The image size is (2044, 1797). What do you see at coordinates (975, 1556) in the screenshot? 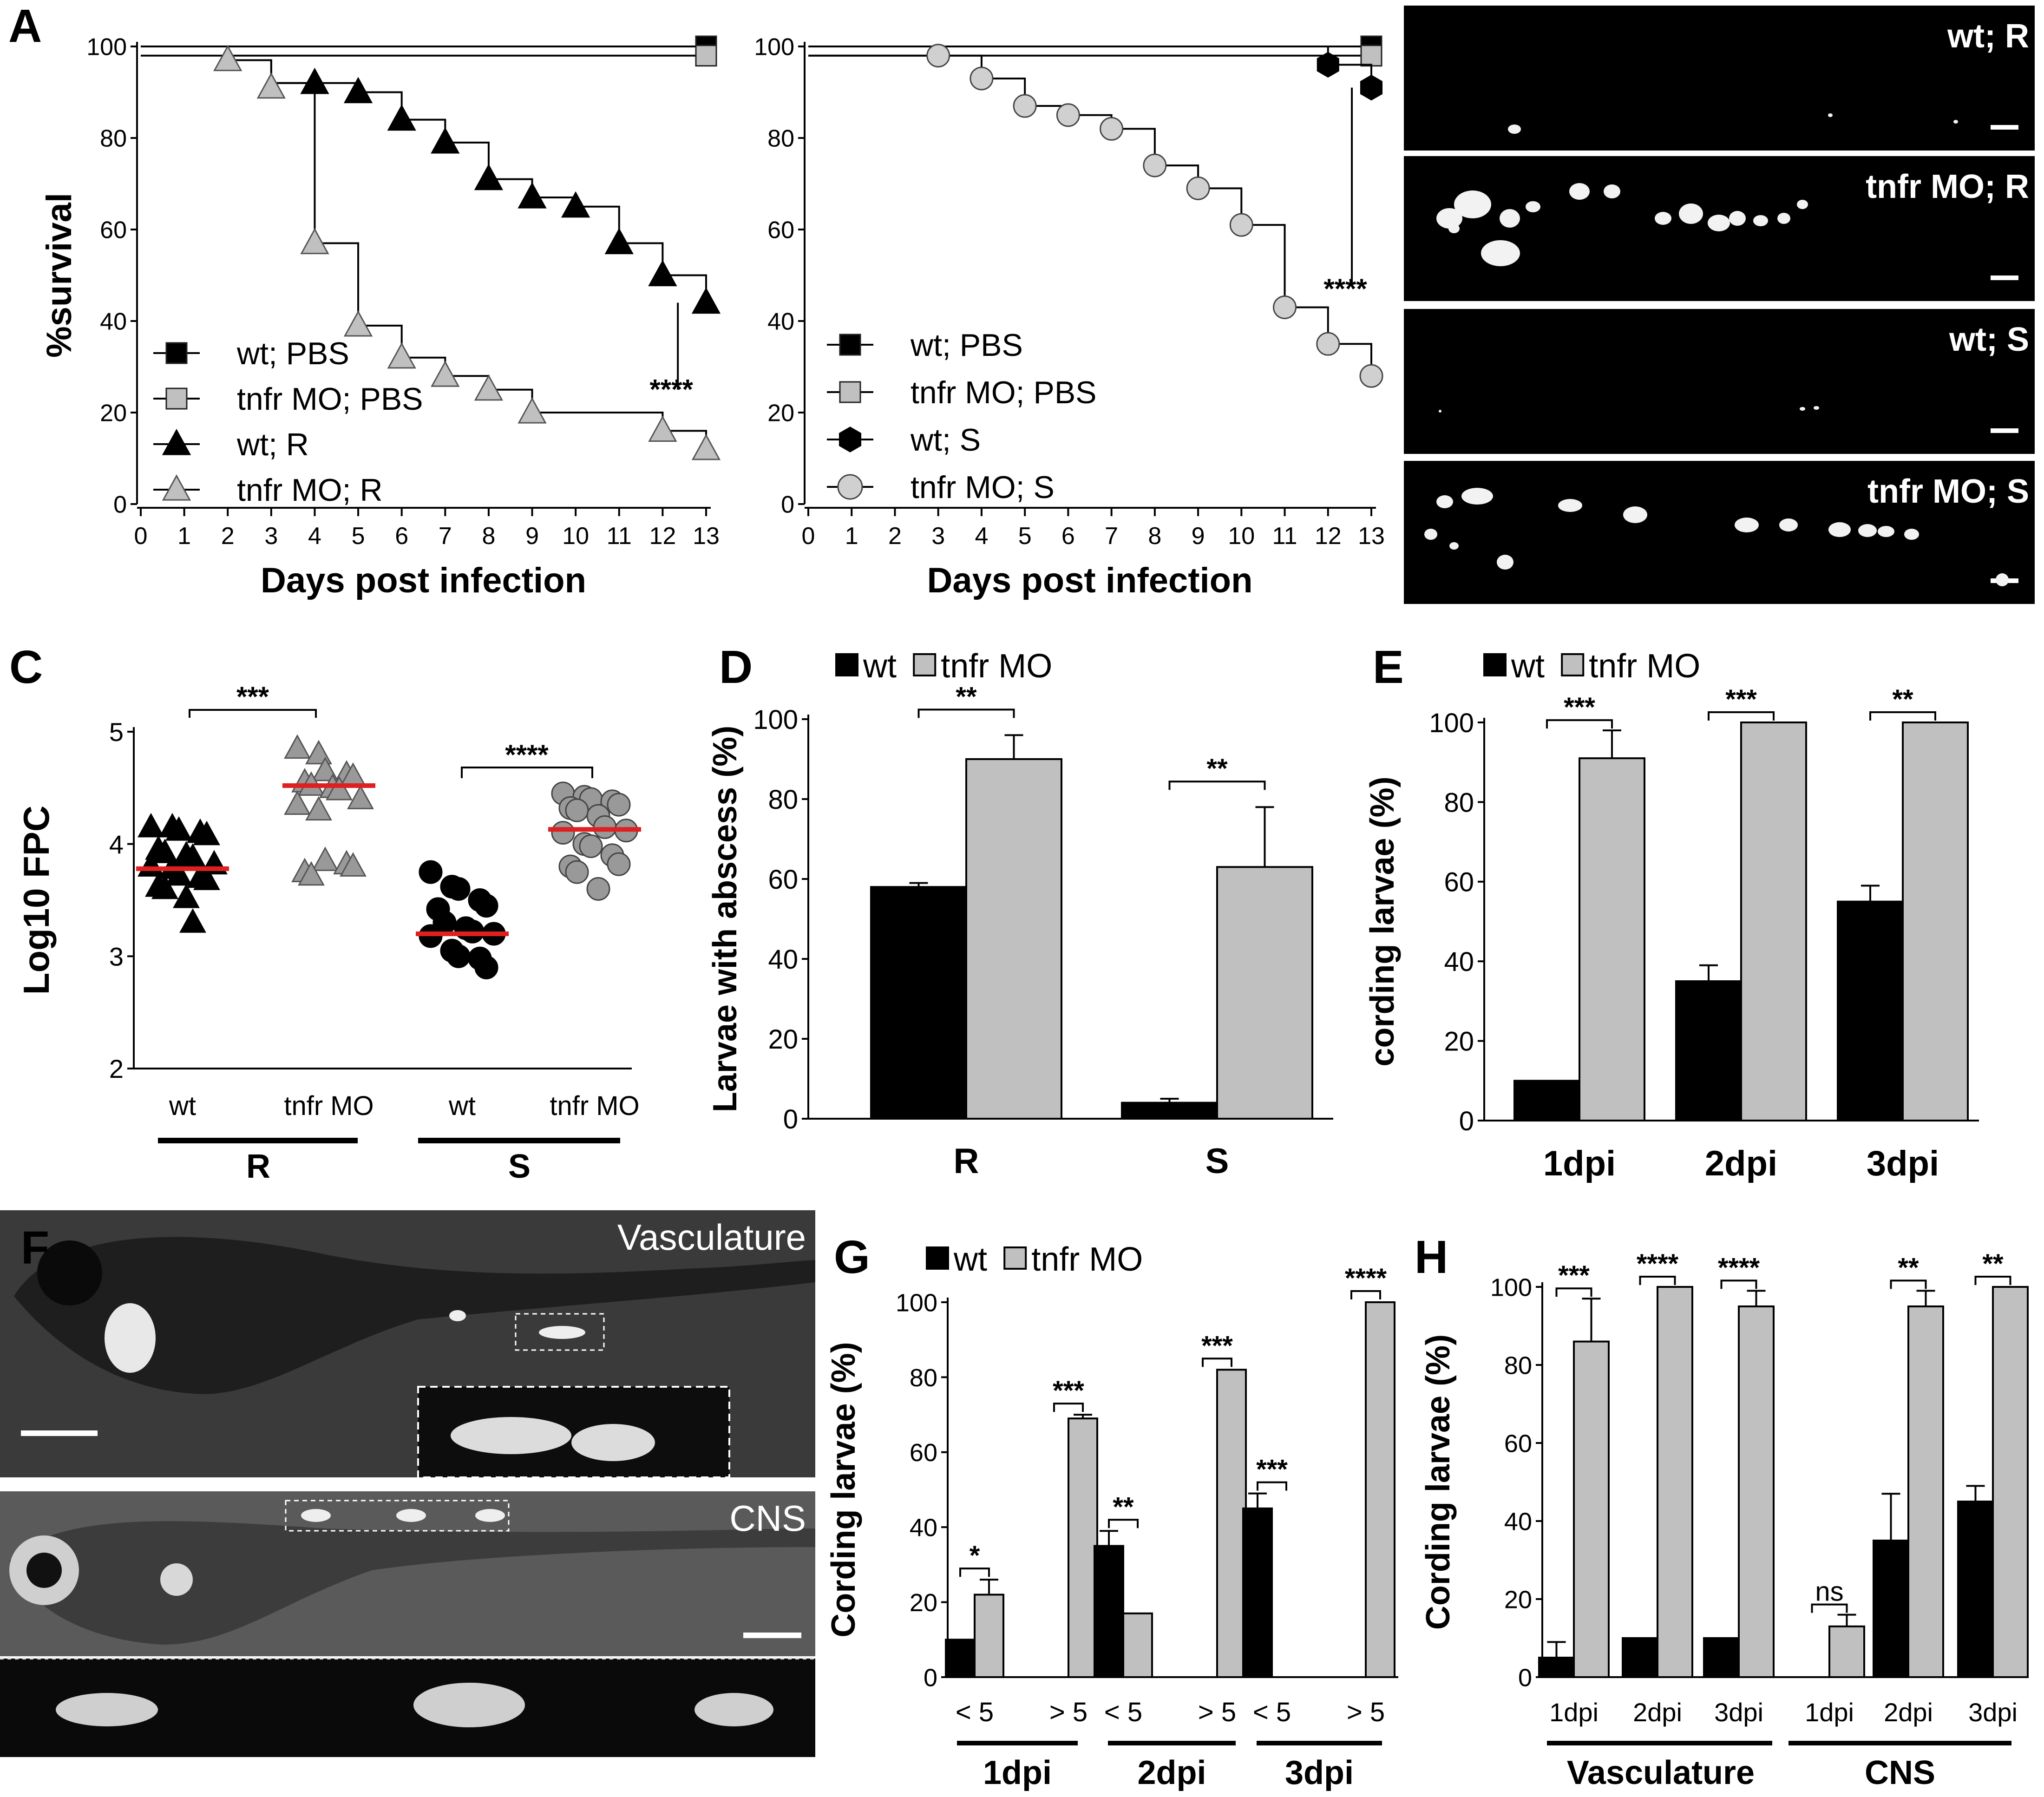
I see `significance-label: *` at bounding box center [975, 1556].